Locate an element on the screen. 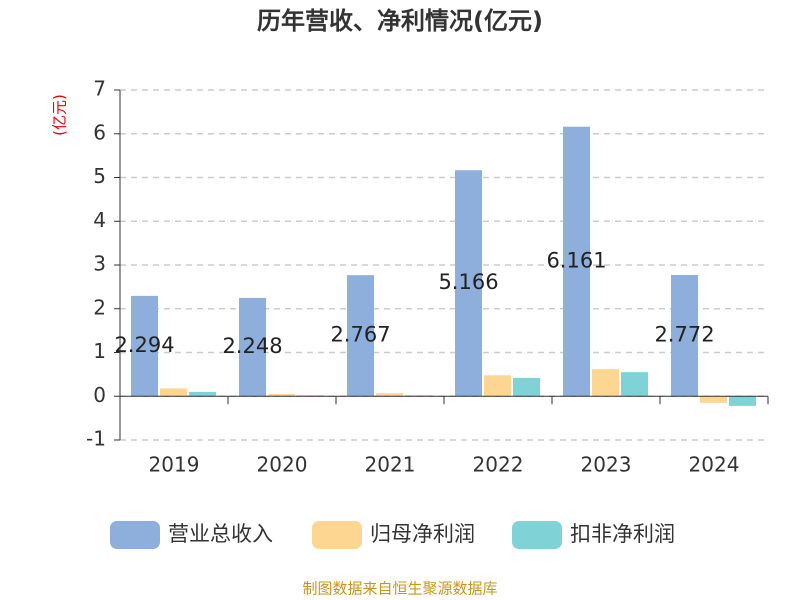 Image resolution: width=800 pixels, height=600 pixels. x-tick-label: 2021 is located at coordinates (390, 465).